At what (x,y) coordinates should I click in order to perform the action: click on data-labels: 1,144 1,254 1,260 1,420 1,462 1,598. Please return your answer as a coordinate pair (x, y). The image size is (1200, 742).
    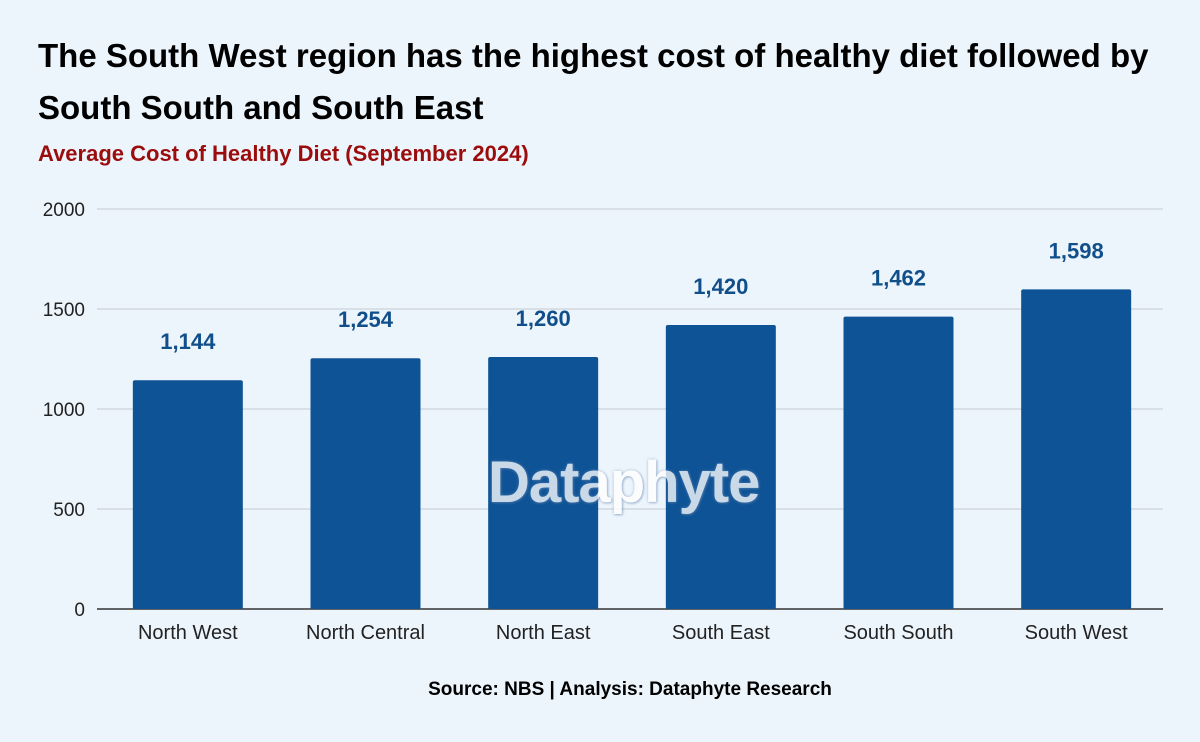
    Looking at the image, I should click on (631, 296).